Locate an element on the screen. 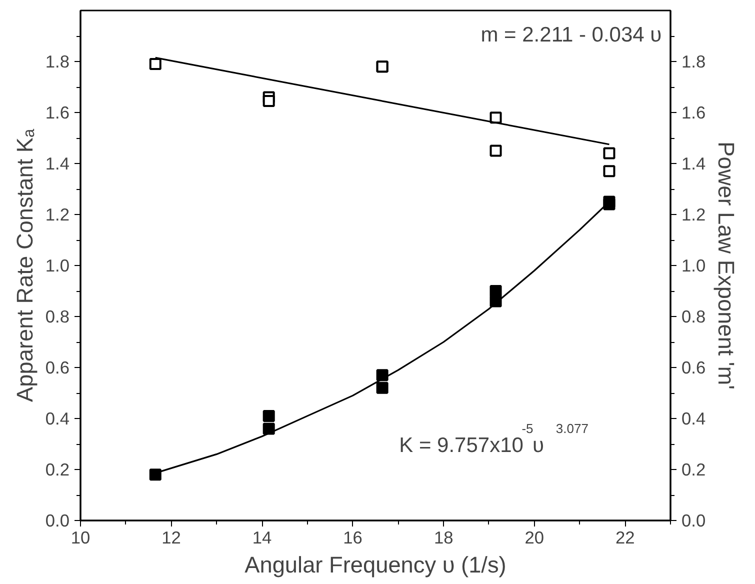 This screenshot has height=584, width=755. y2-tick-label: 1.8 is located at coordinates (694, 62).